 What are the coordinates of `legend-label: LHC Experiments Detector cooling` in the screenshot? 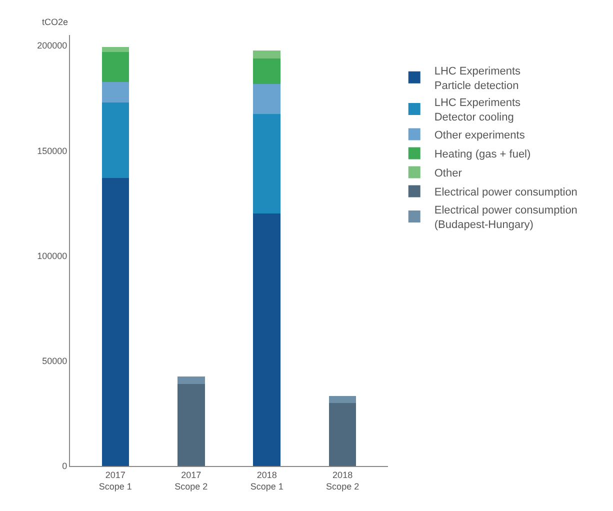 It's located at (478, 110).